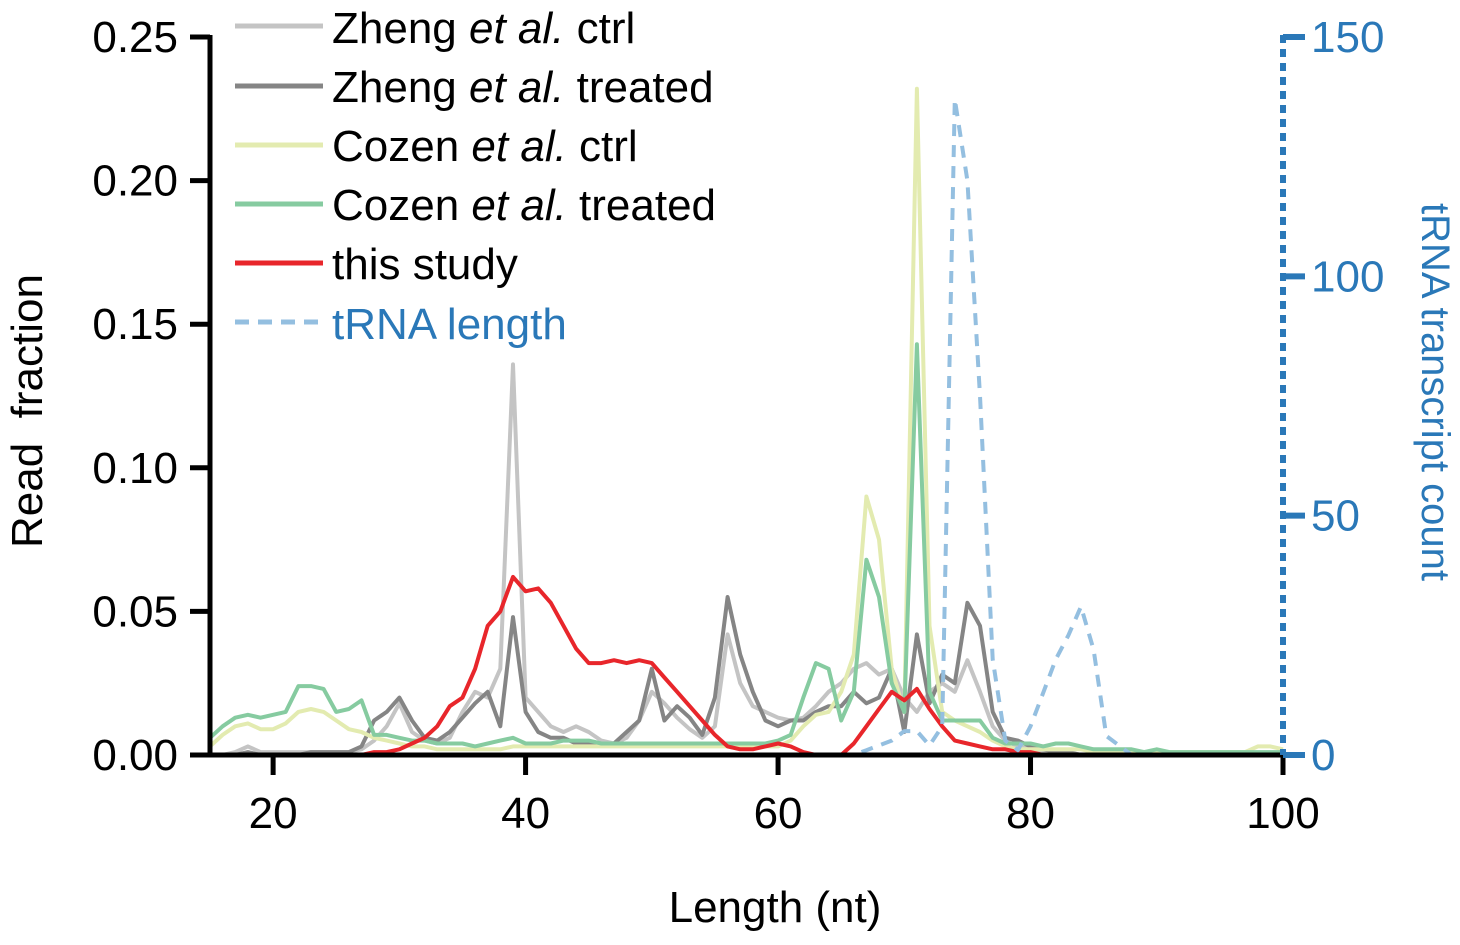  I want to click on y-tick-label: 0.10, so click(135, 468).